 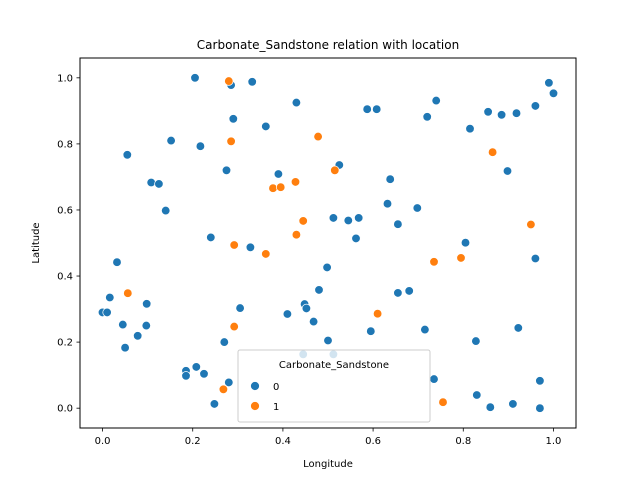 What do you see at coordinates (36, 242) in the screenshot?
I see `y-axis-label: Latitude` at bounding box center [36, 242].